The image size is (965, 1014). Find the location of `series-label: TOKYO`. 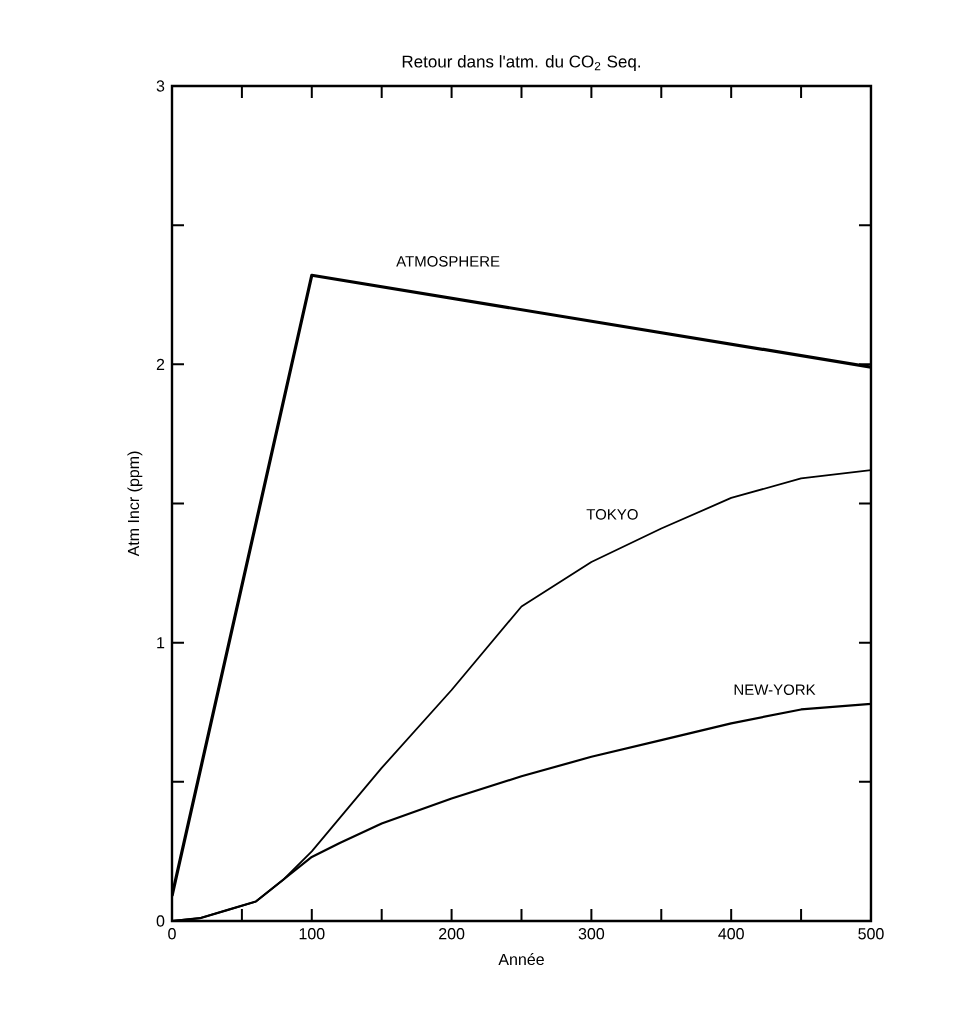

series-label: TOKYO is located at coordinates (612, 514).